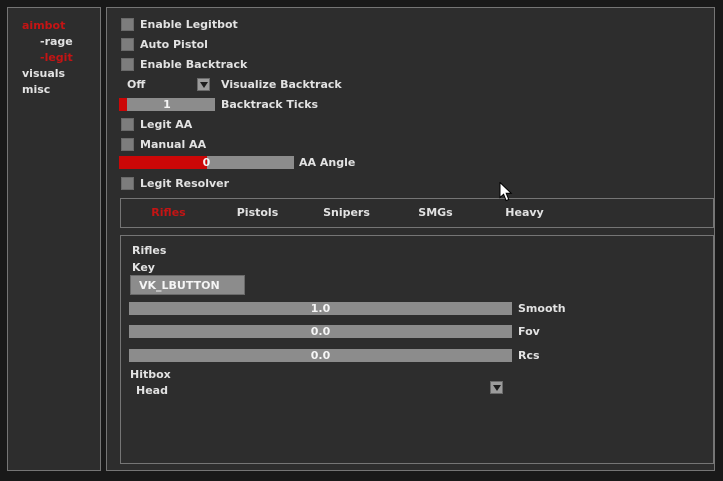  I want to click on enable-backtrack-label: Enable Backtrack, so click(194, 64).